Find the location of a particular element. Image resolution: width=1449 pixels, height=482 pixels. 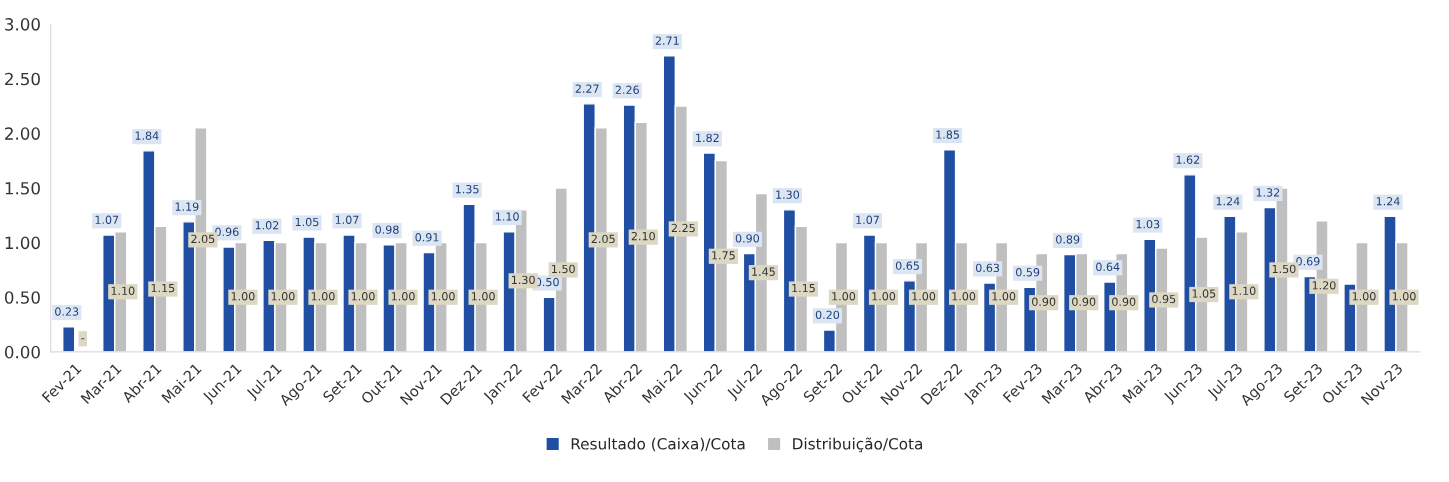

legend-label: Distribuição/Cota is located at coordinates (858, 445).